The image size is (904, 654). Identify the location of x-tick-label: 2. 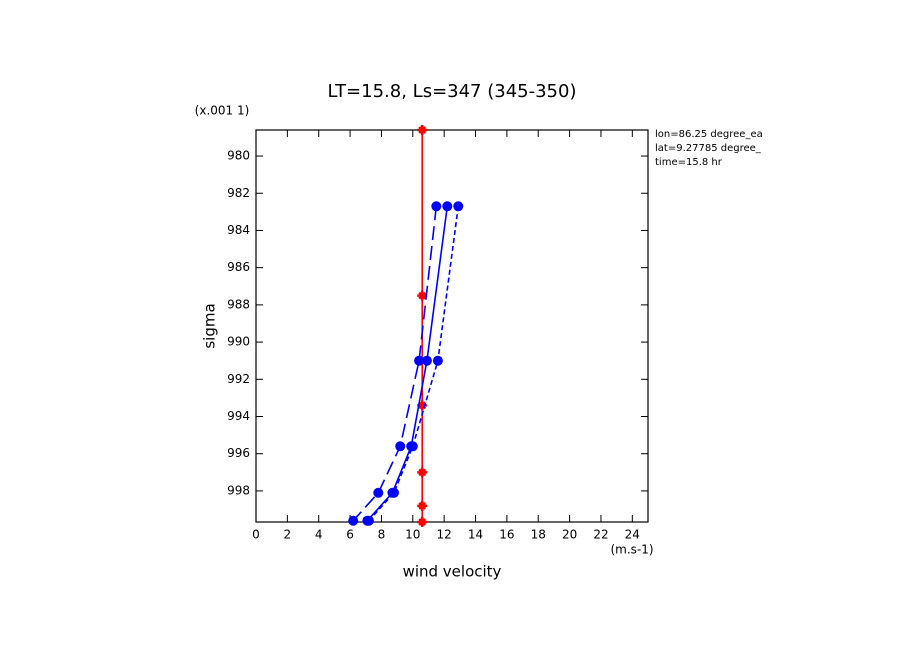
(288, 535).